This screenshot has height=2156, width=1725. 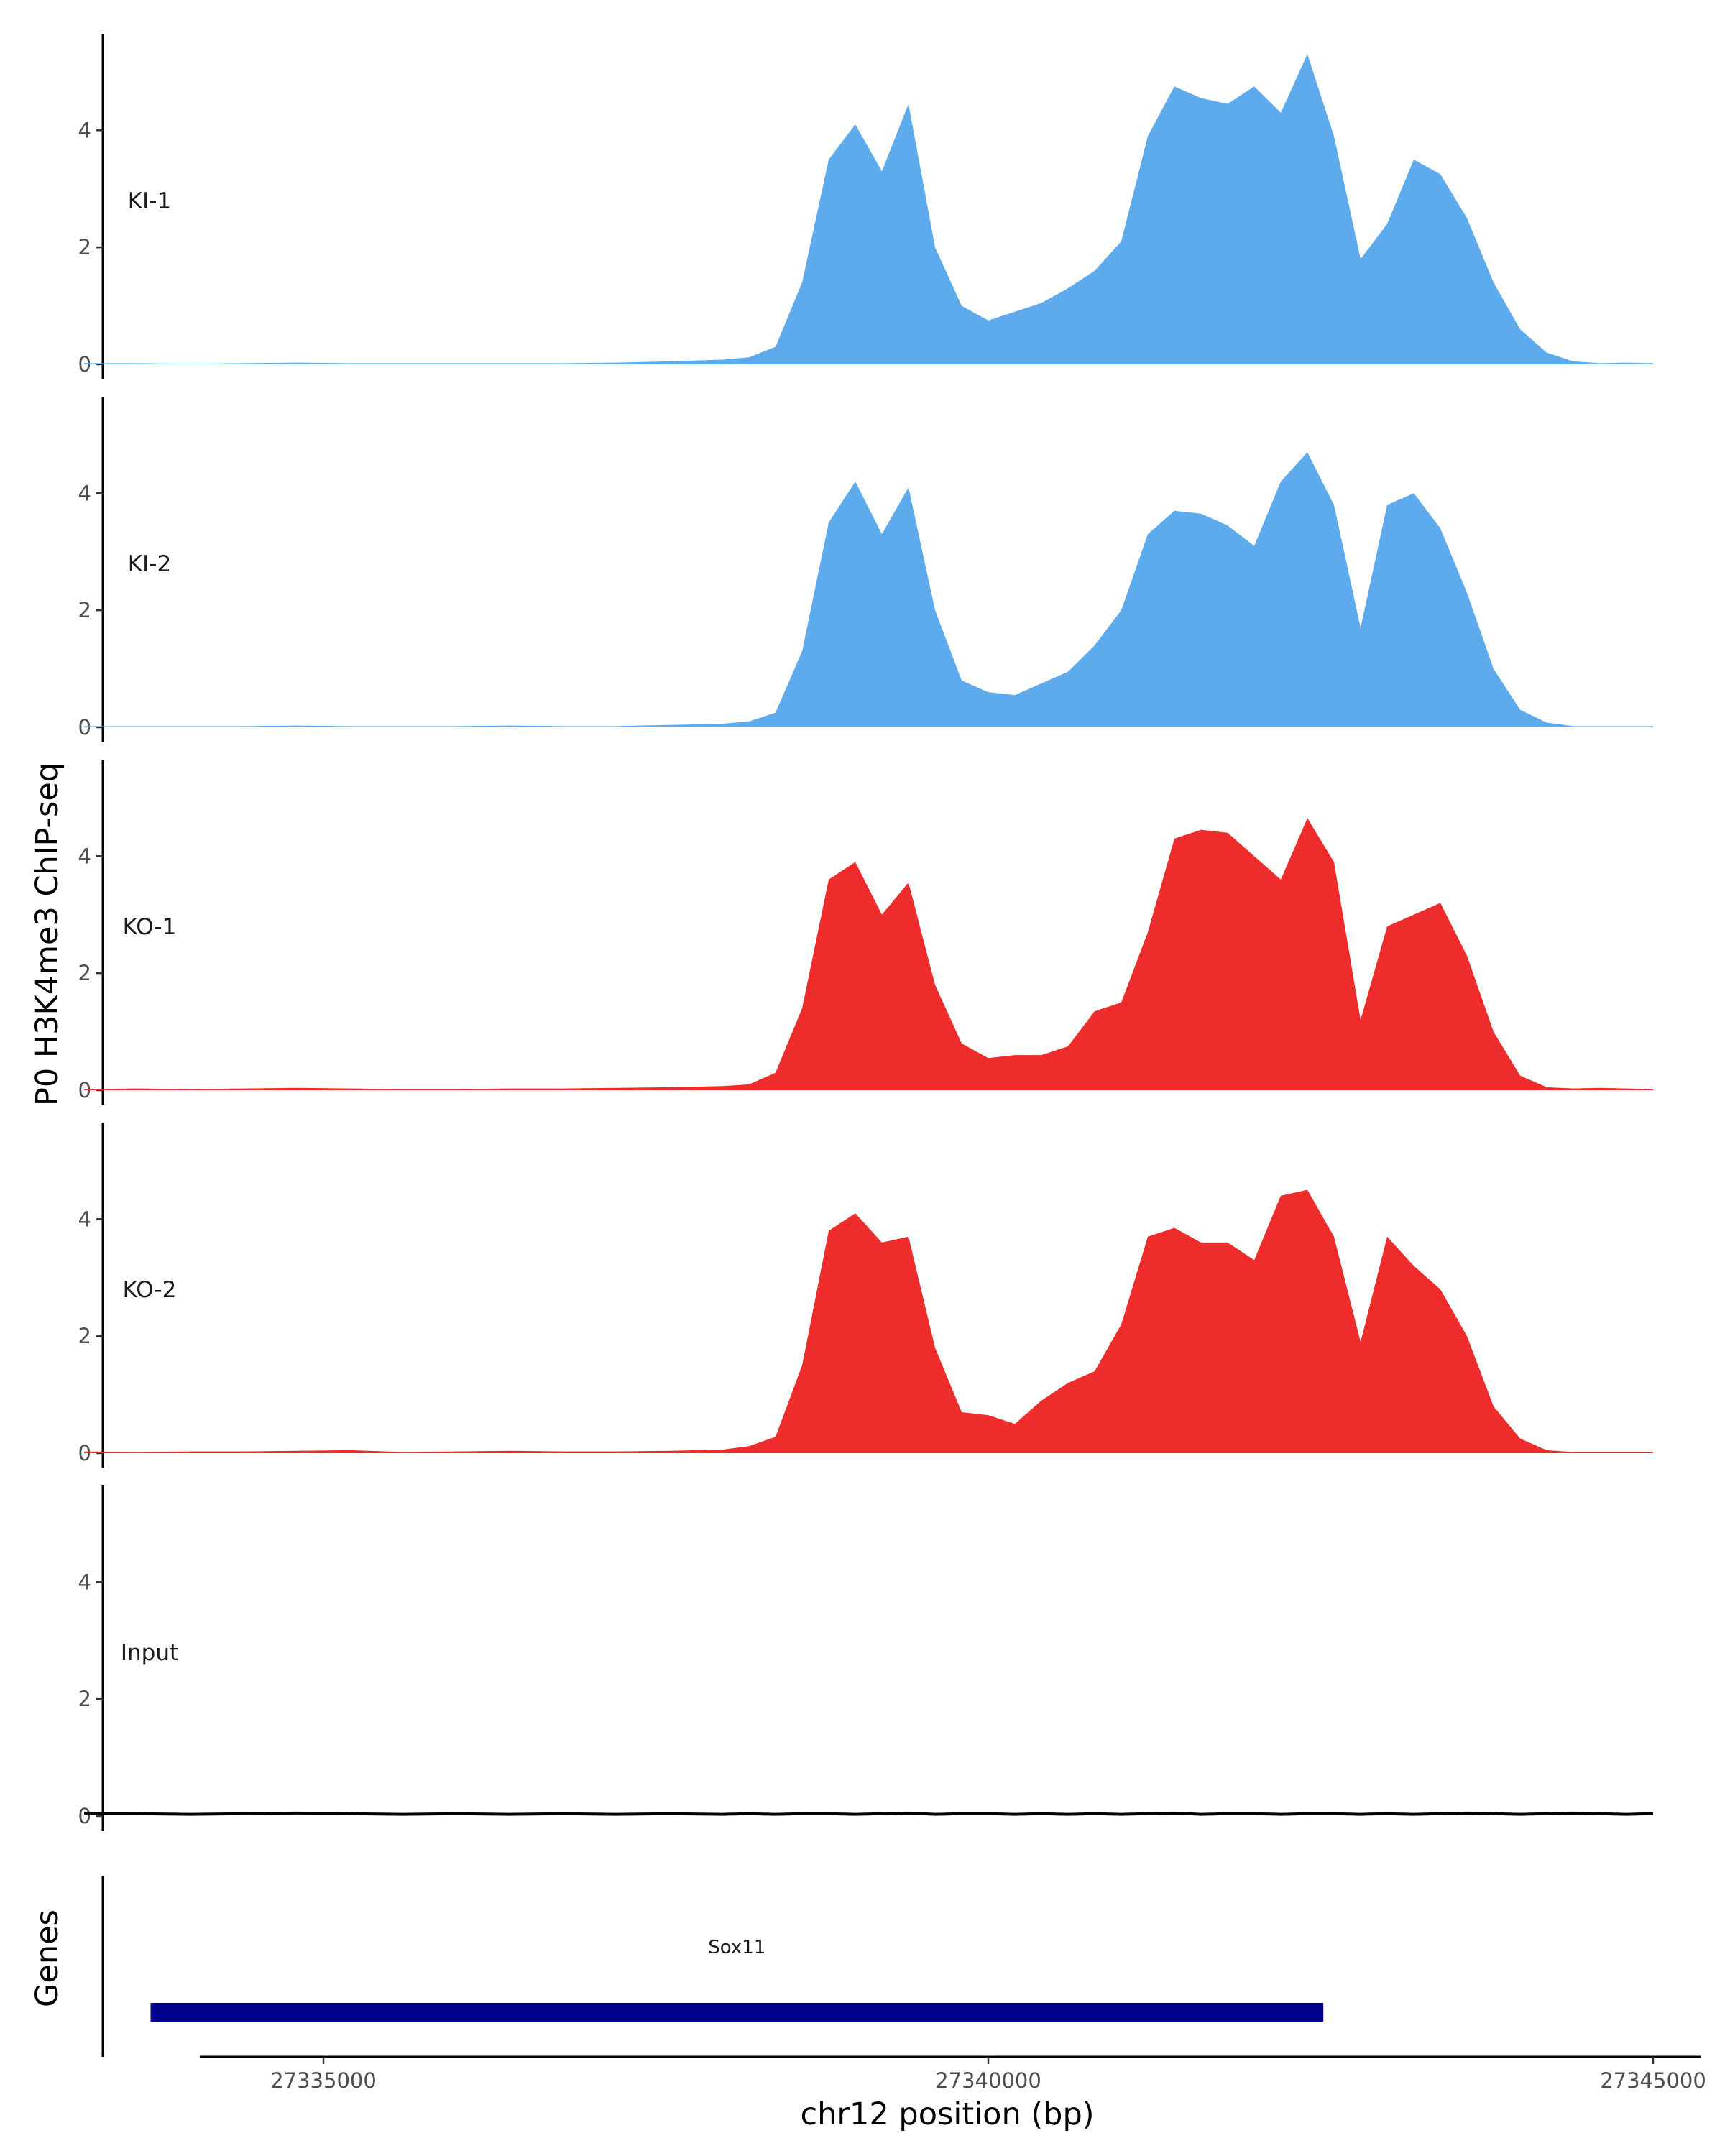 I want to click on x-tick-label: 27345000, so click(x=1653, y=2080).